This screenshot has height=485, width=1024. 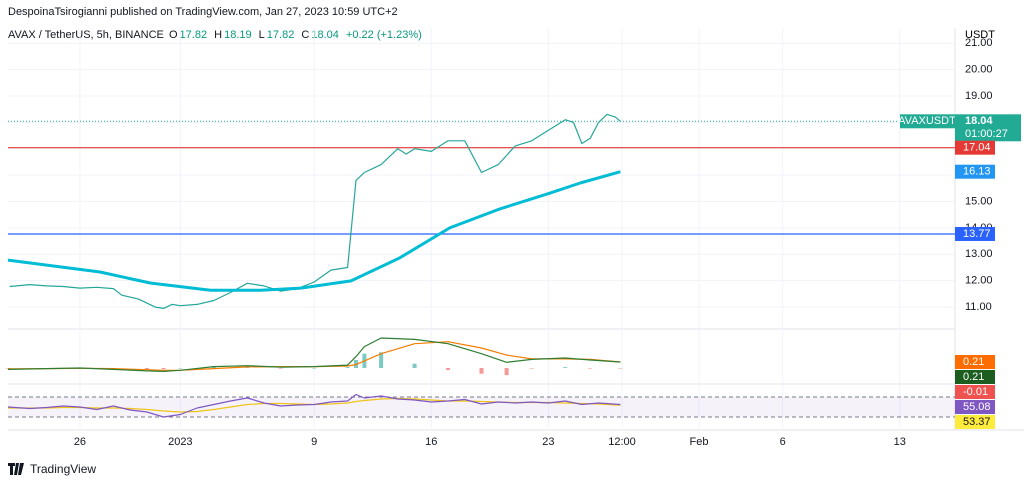 I want to click on level-band, so click(x=481, y=407).